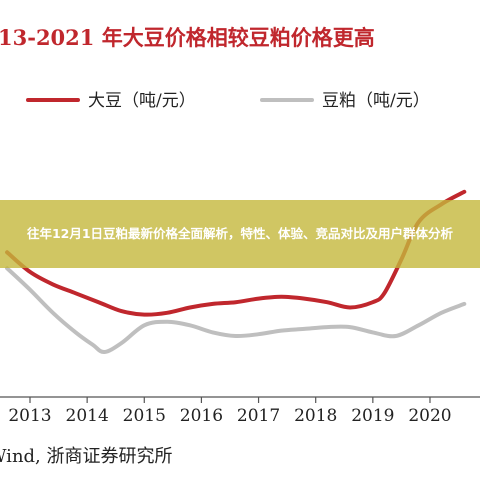 The height and width of the screenshot is (480, 480). I want to click on x-tick-label: 2017, so click(258, 416).